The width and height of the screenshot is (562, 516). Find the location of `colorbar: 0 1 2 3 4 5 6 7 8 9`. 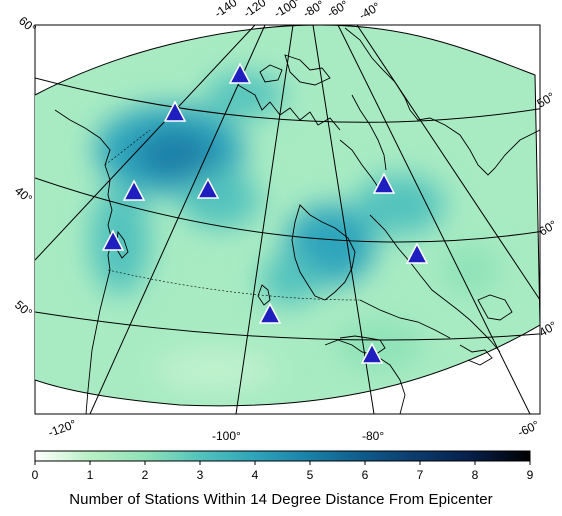

colorbar: 0 1 2 3 4 5 6 7 8 9 is located at coordinates (283, 466).